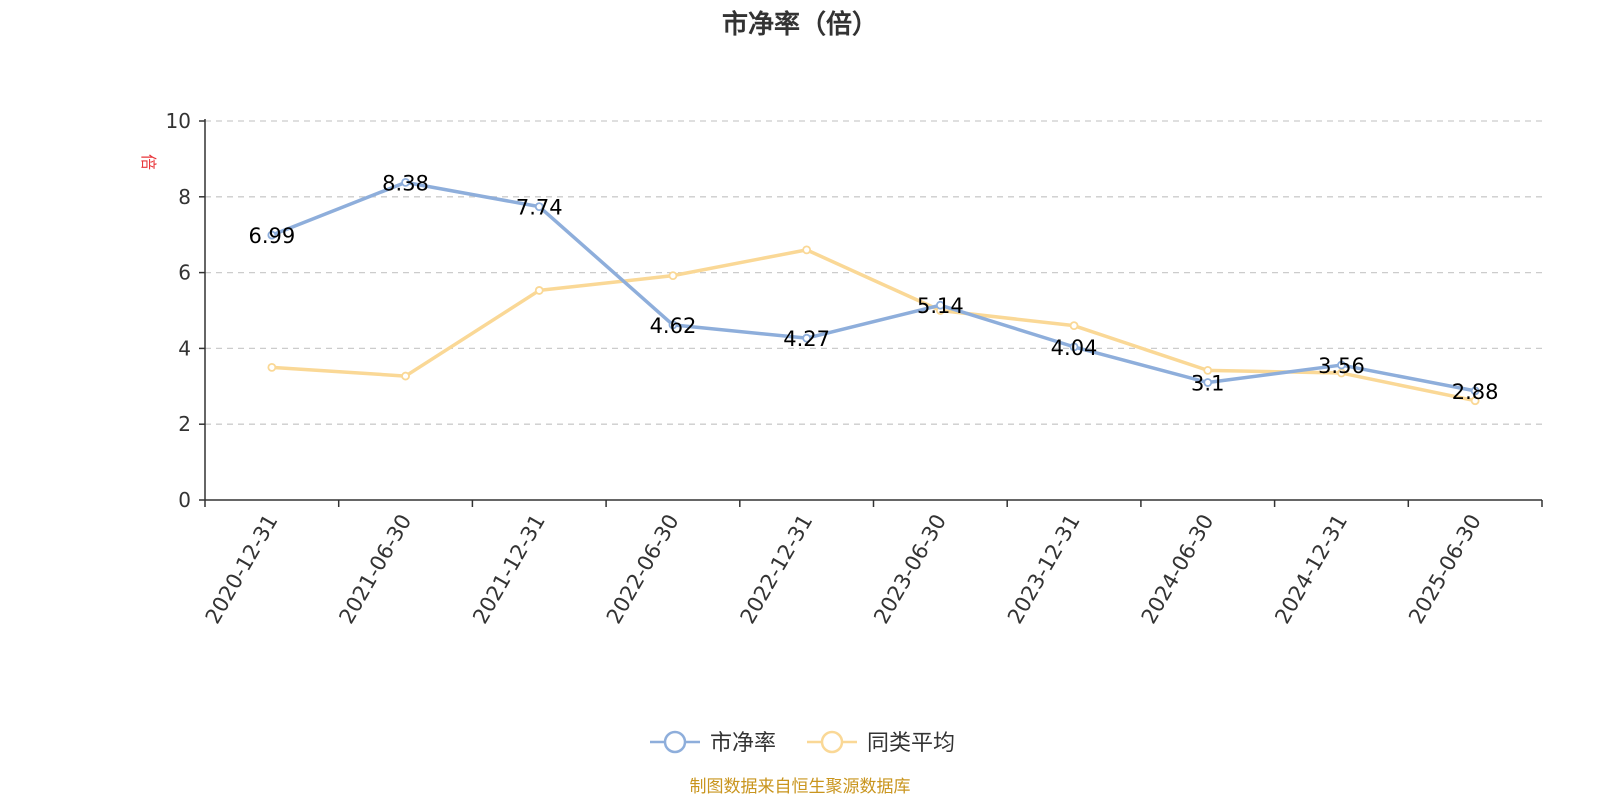 The image size is (1600, 800). I want to click on legend-label: 市净率, so click(743, 743).